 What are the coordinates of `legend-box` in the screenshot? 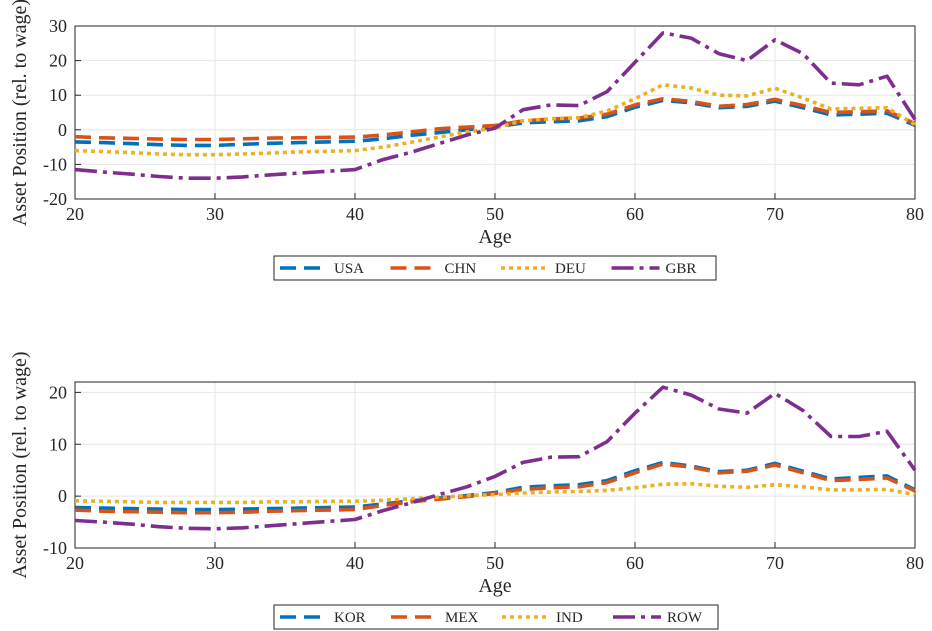 It's located at (495, 268).